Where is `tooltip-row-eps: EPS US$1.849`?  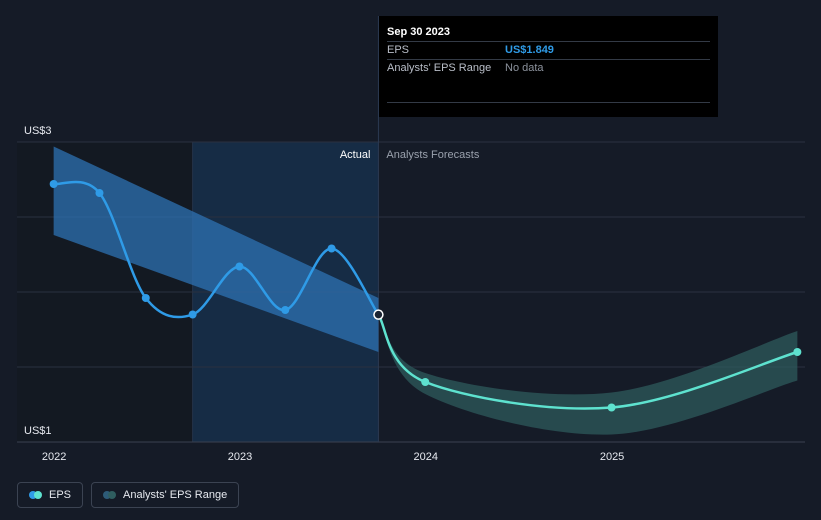
tooltip-row-eps: EPS US$1.849 is located at coordinates (548, 50).